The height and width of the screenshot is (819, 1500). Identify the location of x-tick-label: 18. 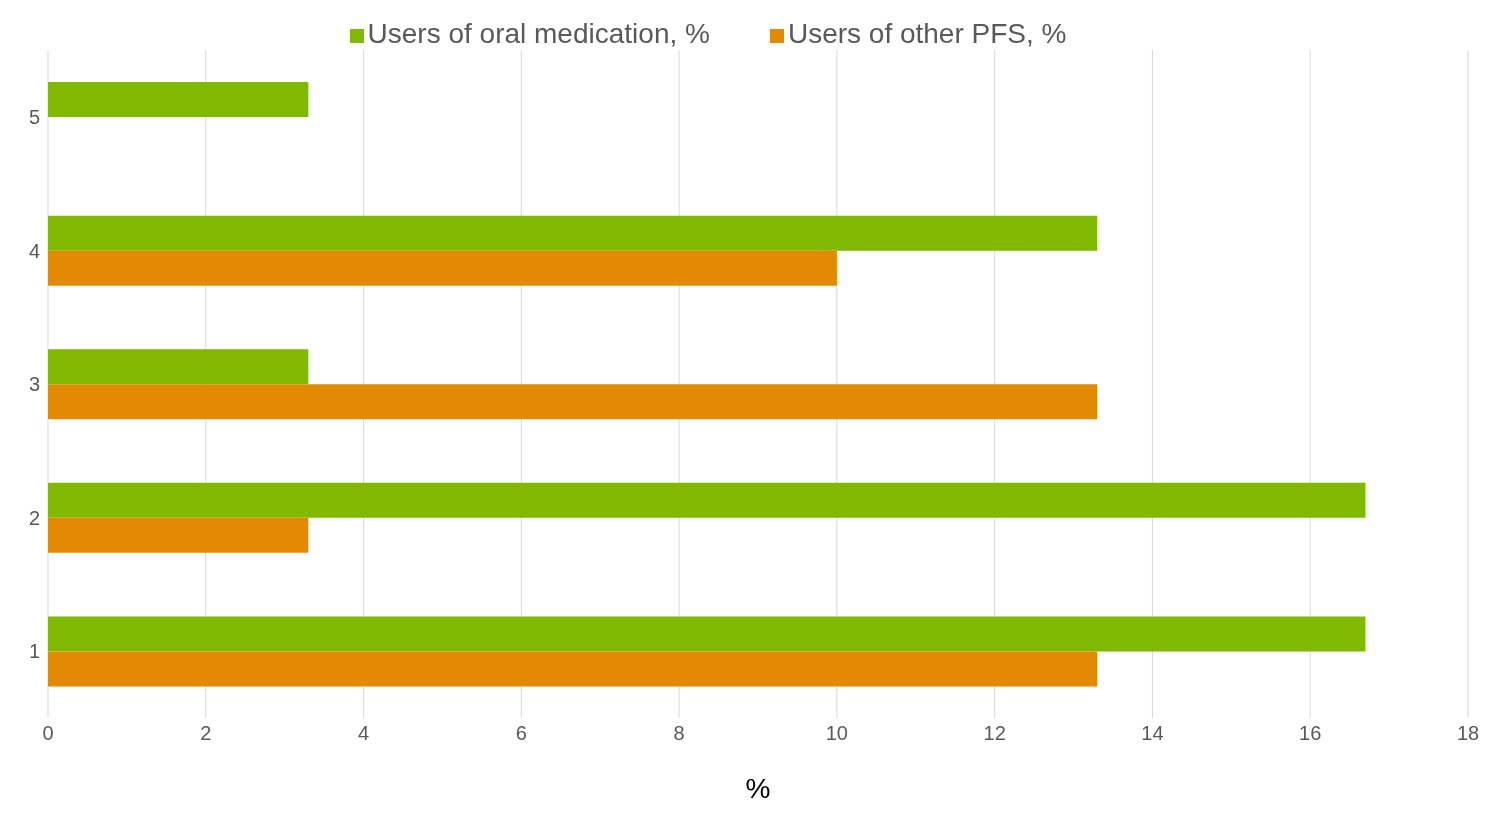
(1468, 733).